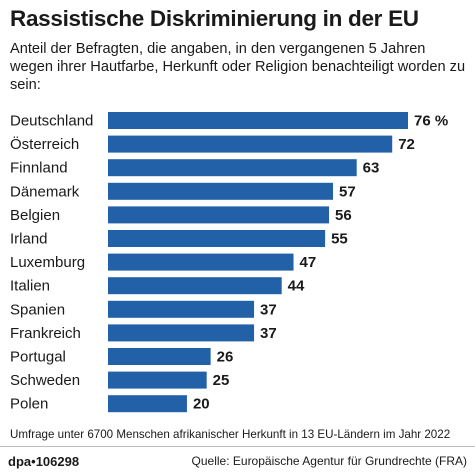  I want to click on category-label: Luxemburg, so click(47, 262).